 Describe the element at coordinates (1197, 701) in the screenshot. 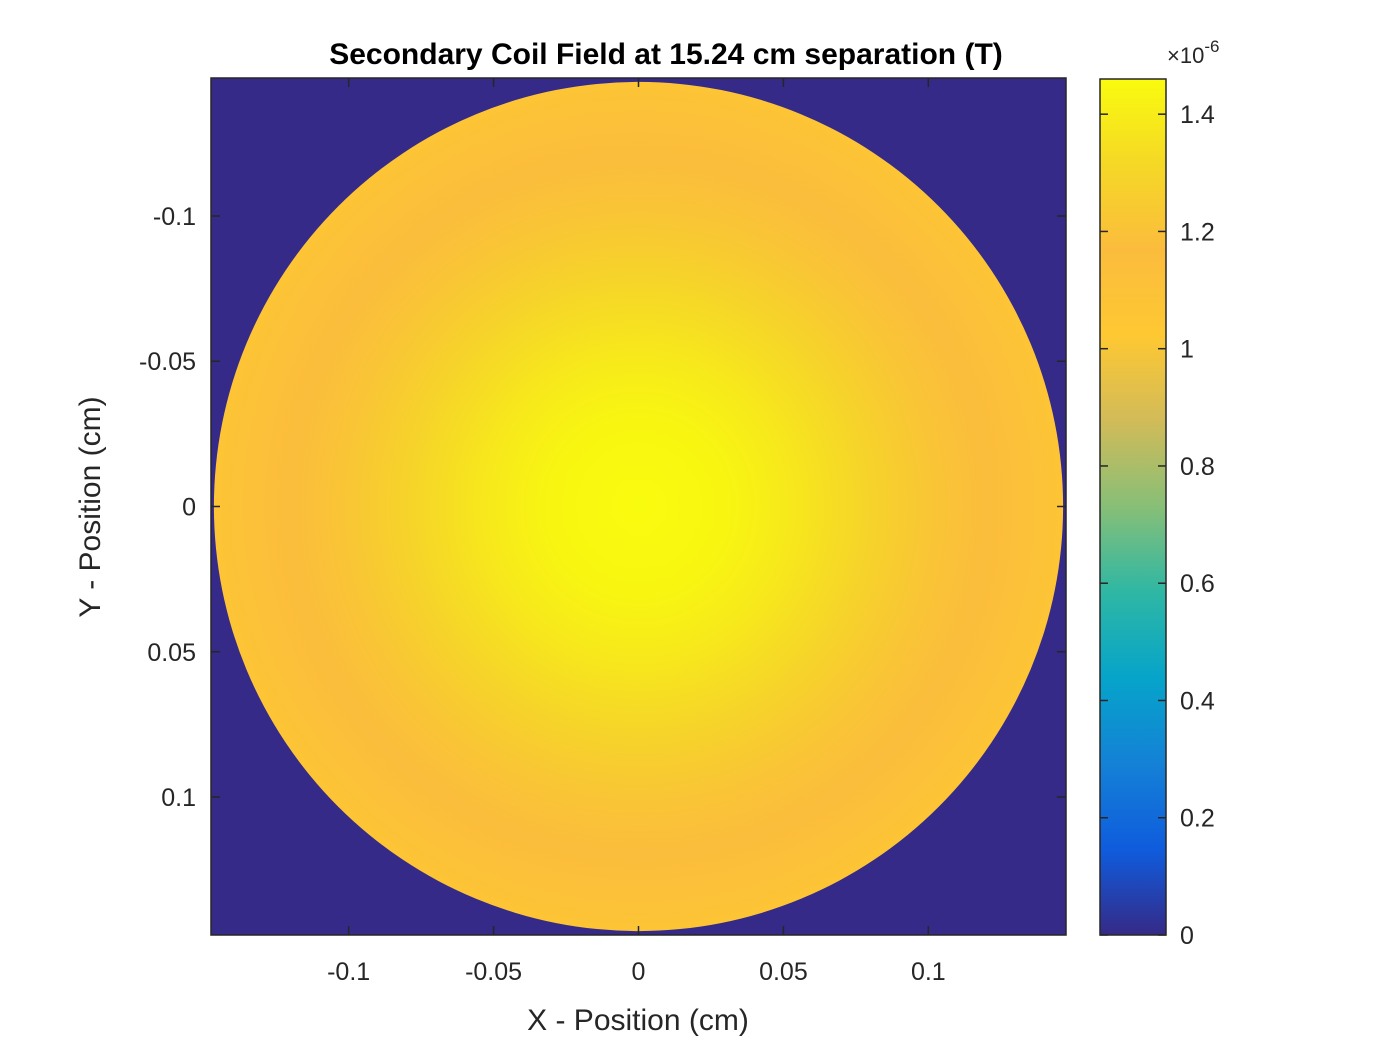

I see `colorbar-tick-label: 0.4` at that location.